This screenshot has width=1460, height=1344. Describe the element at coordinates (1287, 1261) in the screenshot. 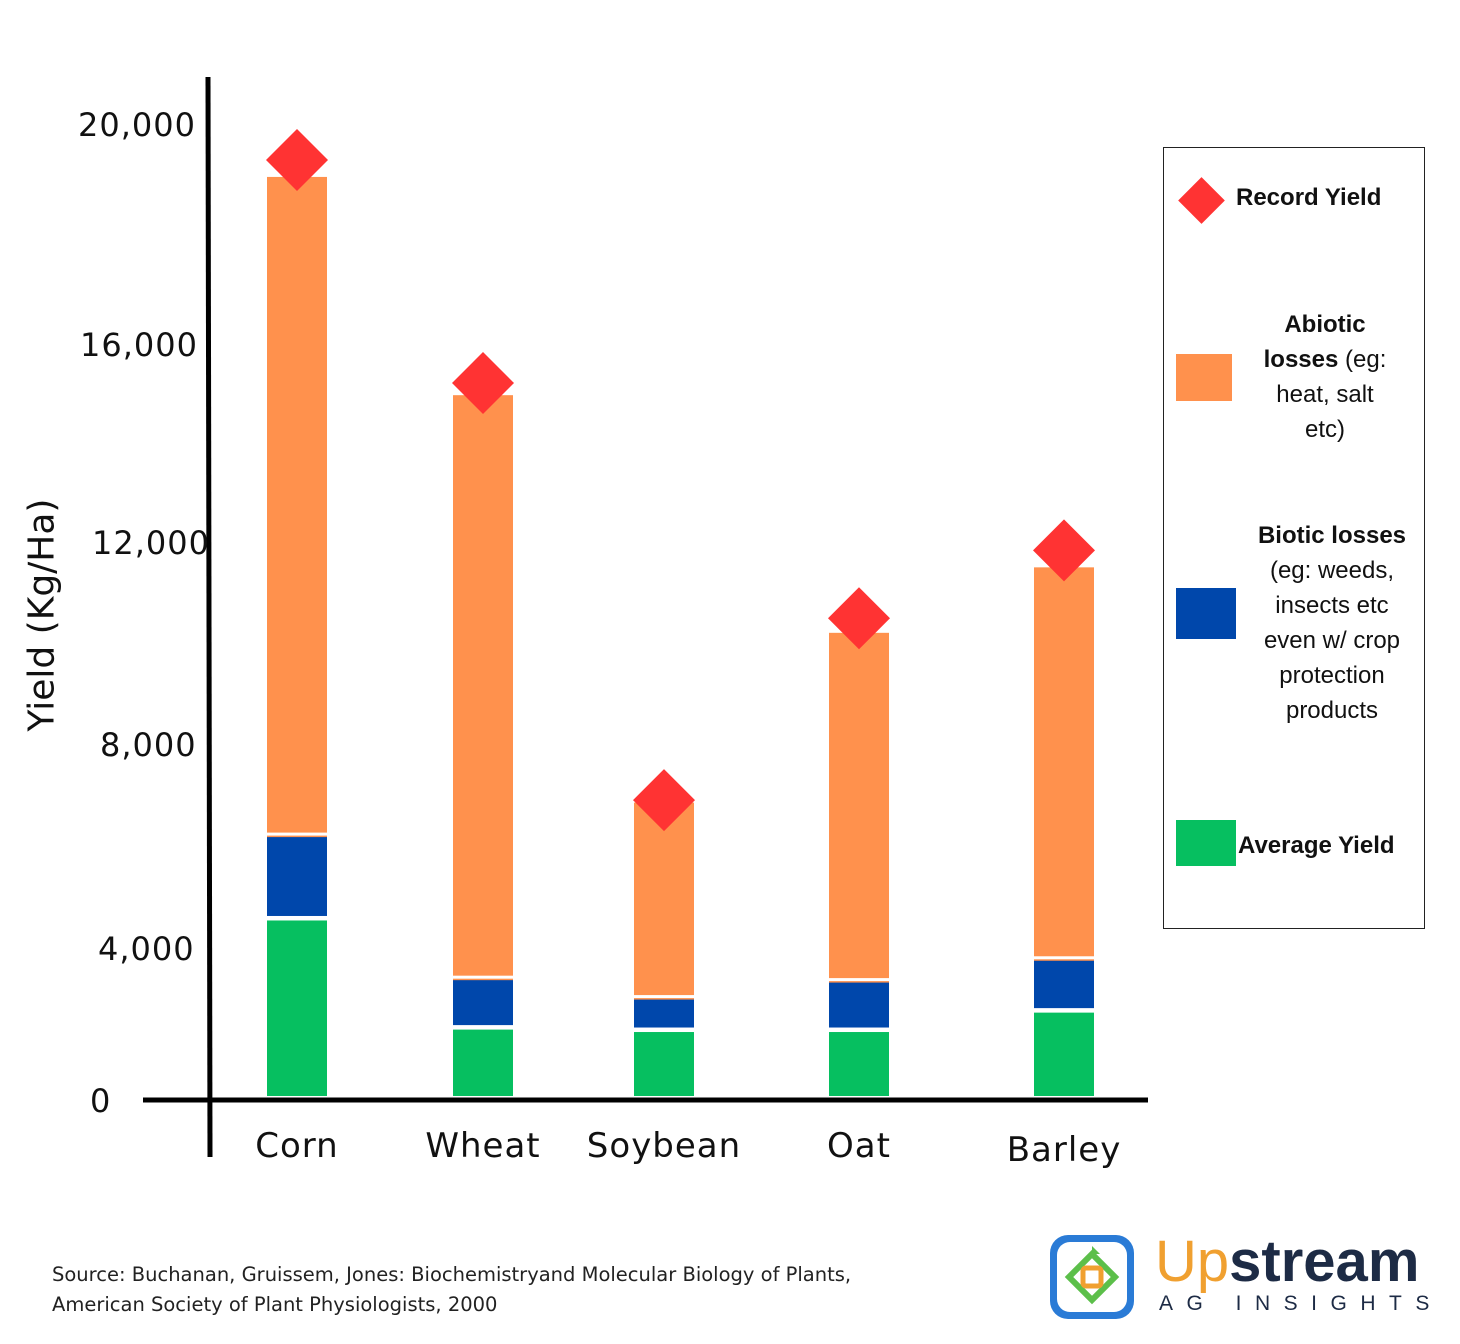

I see `upstream-wordmark: Upstream` at that location.